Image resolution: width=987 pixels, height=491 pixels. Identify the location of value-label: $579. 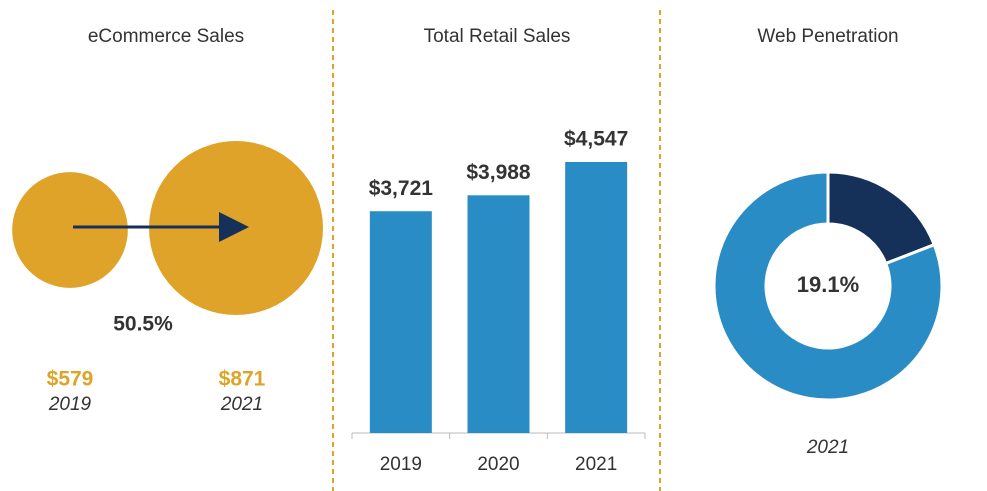
(70, 379).